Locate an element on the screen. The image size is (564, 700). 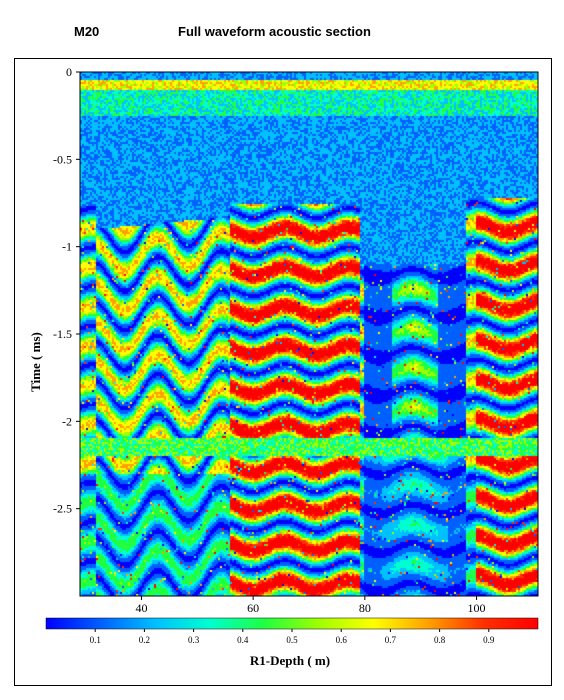
x-tick-label: 100 is located at coordinates (477, 608).